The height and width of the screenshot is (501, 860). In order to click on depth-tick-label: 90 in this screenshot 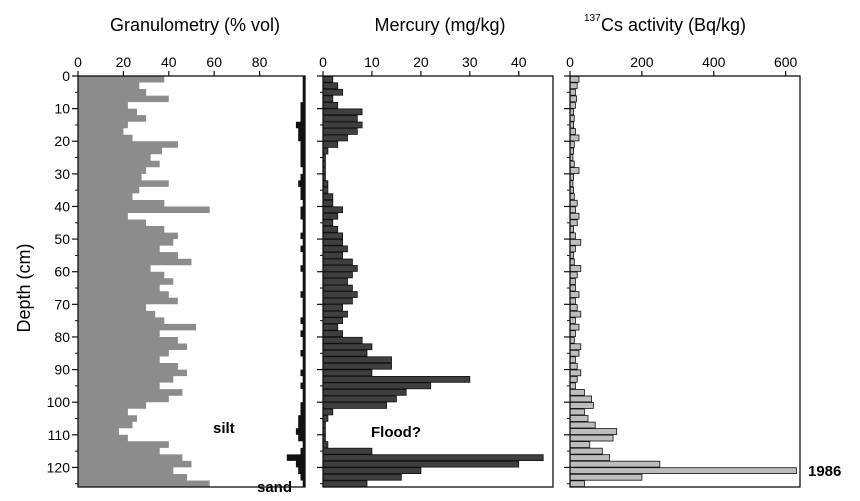, I will do `click(62, 370)`.